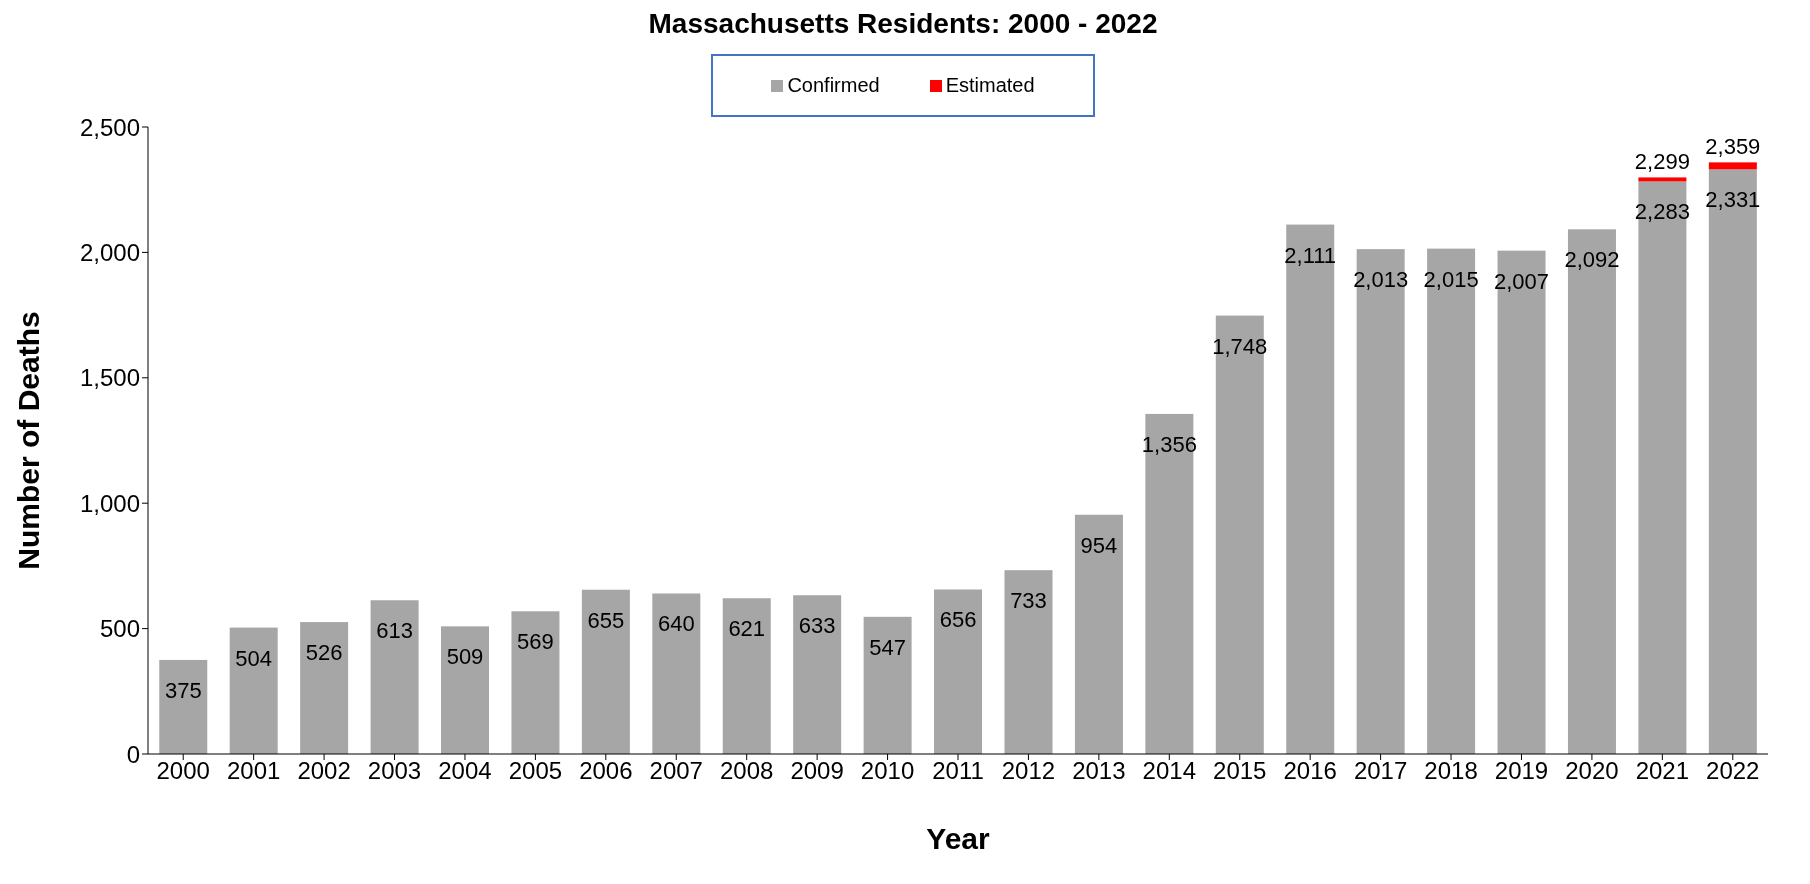 This screenshot has height=884, width=1810. Describe the element at coordinates (1733, 147) in the screenshot. I see `total-label: 2,359` at that location.